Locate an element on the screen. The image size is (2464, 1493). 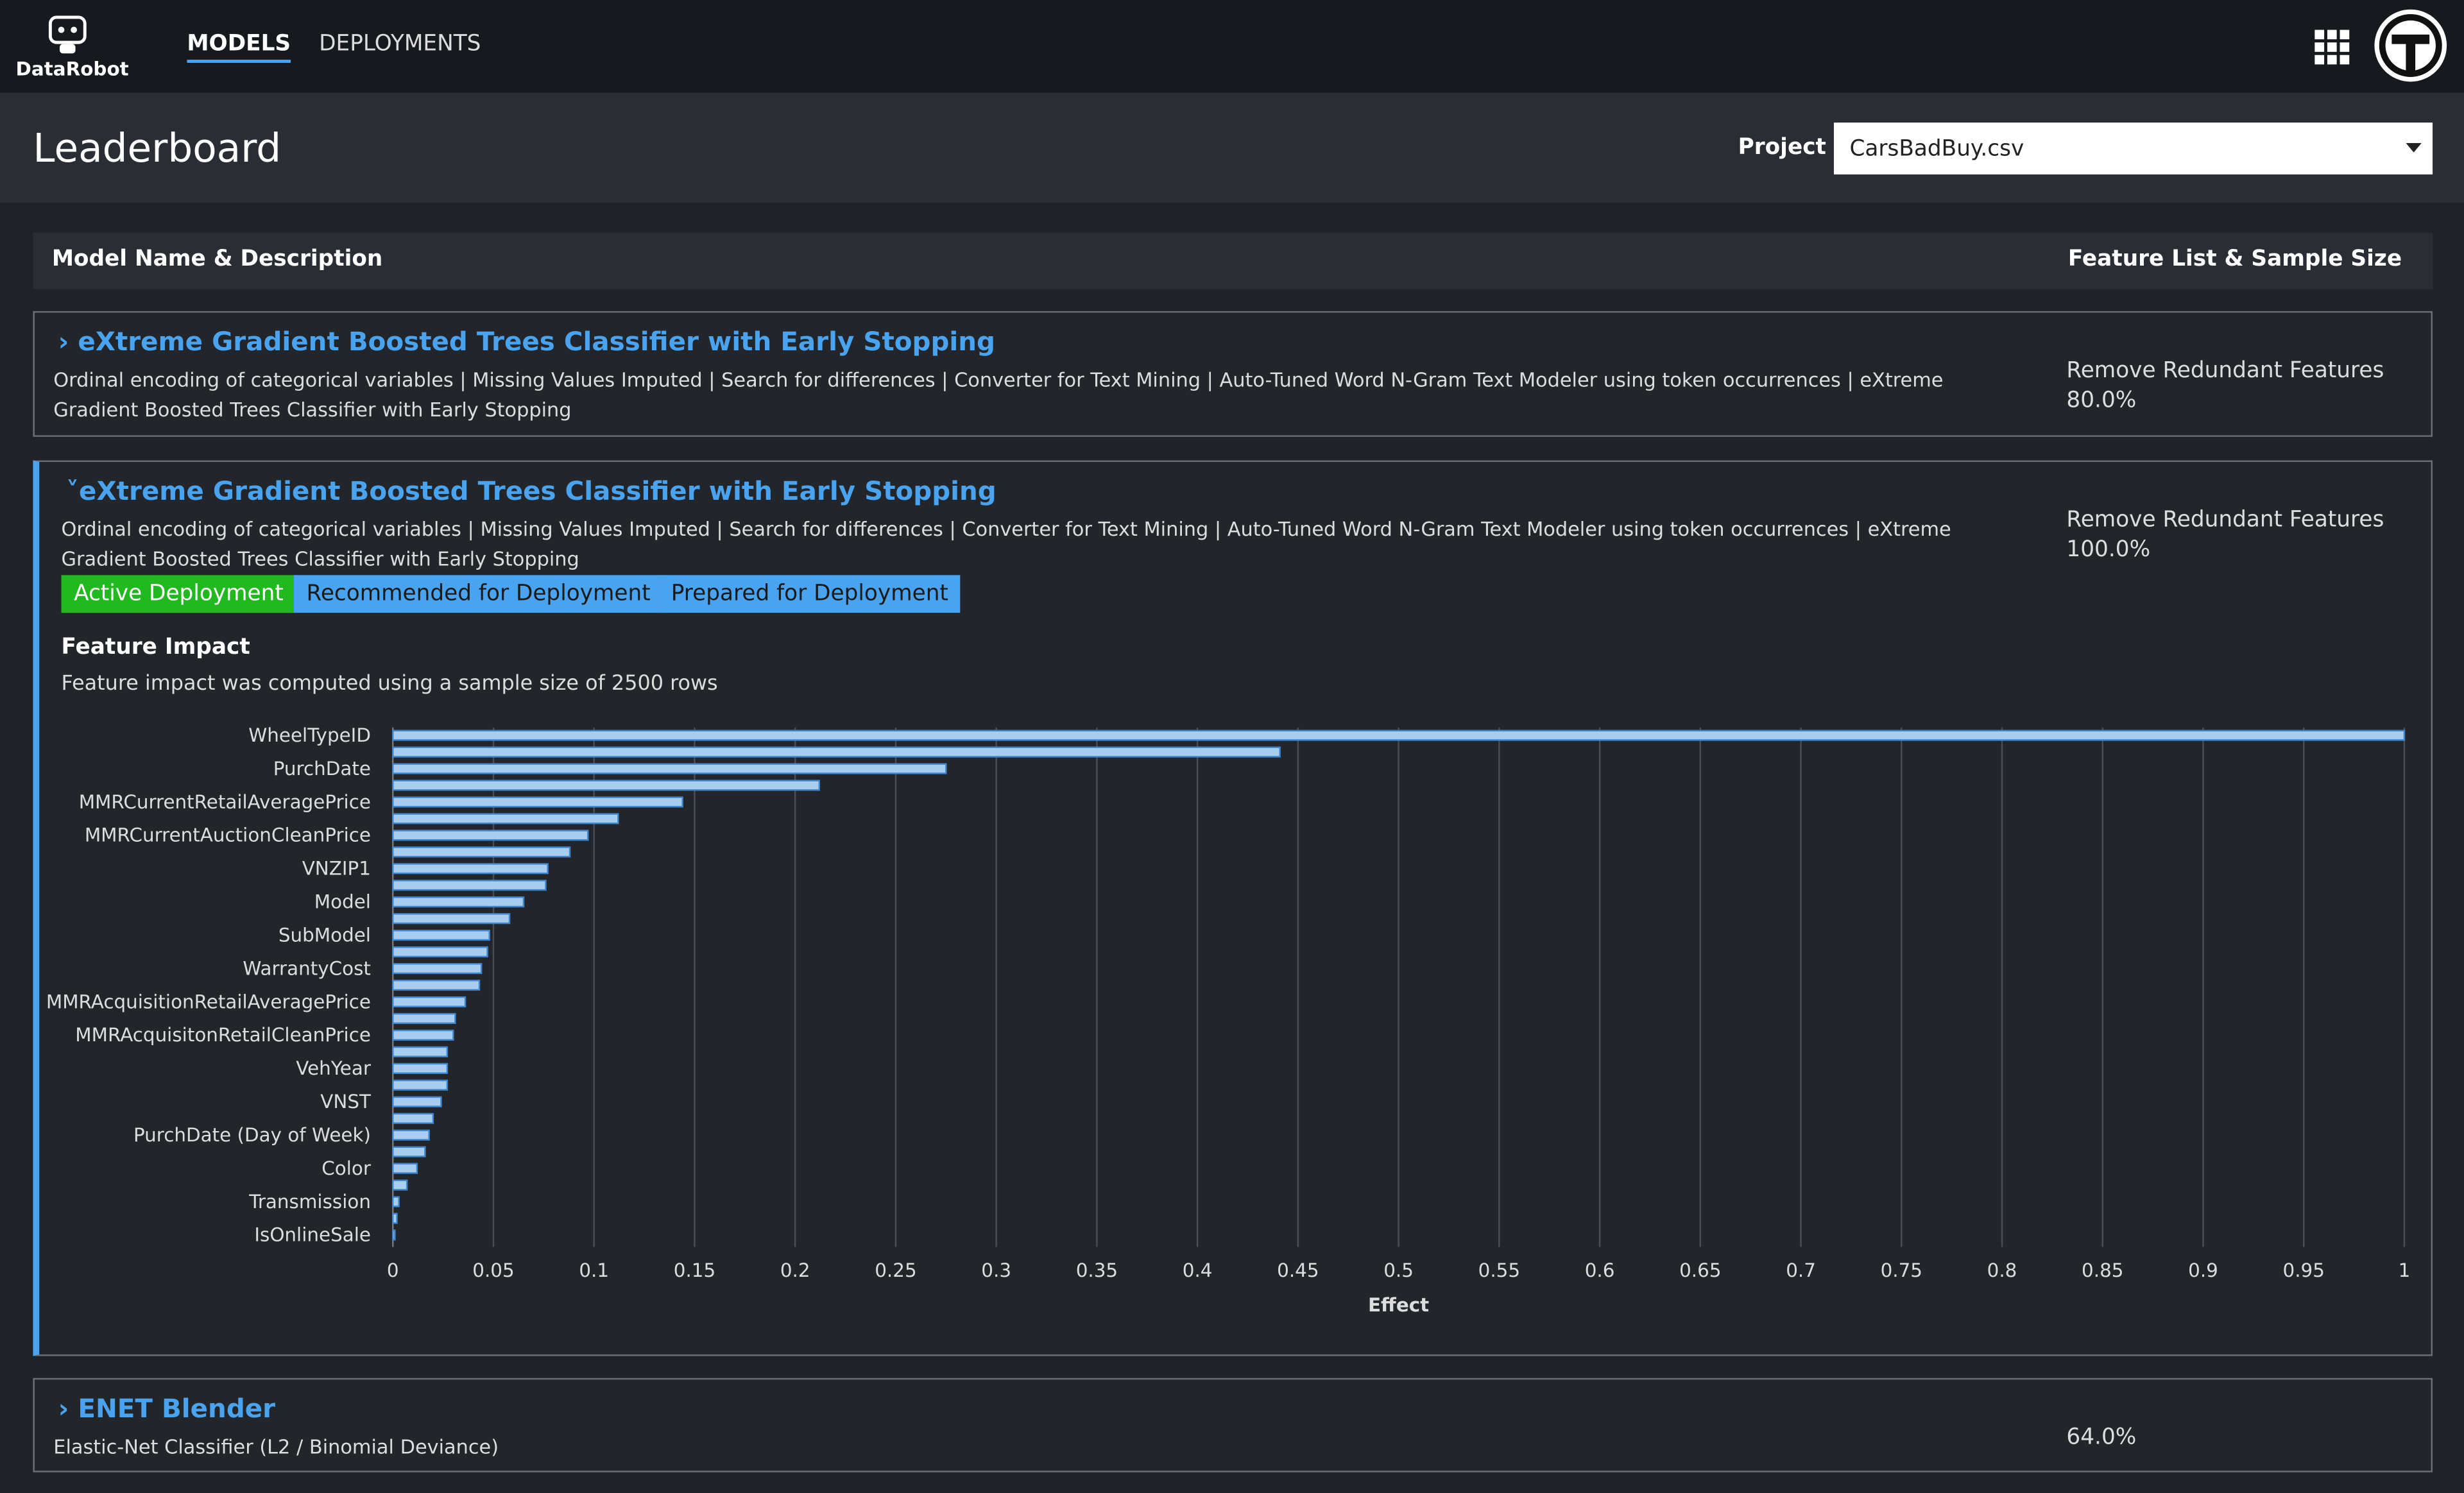
x-tick-label: 0.7 is located at coordinates (1801, 1270).